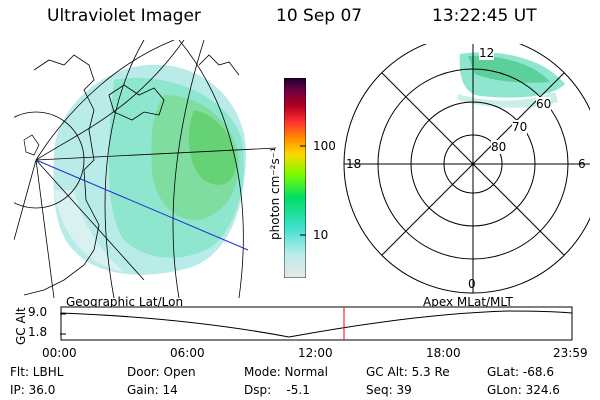  Describe the element at coordinates (125, 302) in the screenshot. I see `map-caption: Geographic Lat/Lon` at that location.